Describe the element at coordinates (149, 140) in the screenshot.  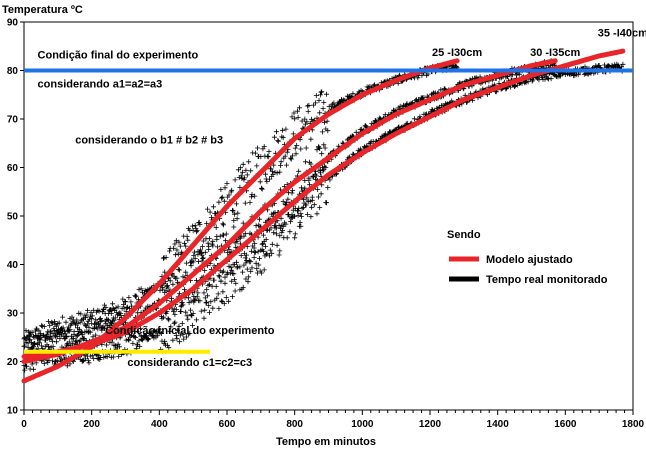
I see `chart-annotation: considerando o b1 # b2 # b3` at that location.